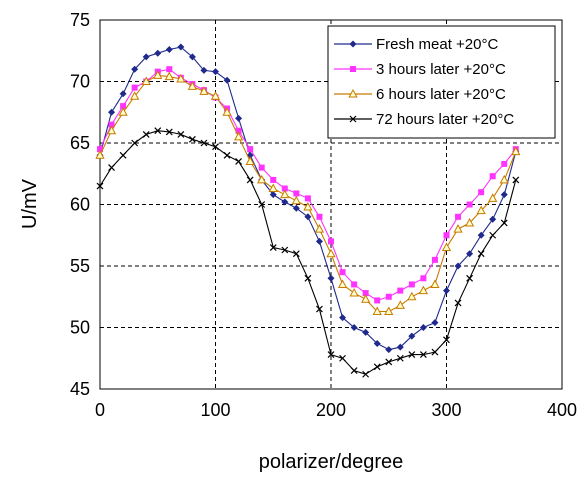 This screenshot has height=477, width=579. I want to click on y-axis-ticks: 45 50 55 60 65 70 75, so click(80, 204).